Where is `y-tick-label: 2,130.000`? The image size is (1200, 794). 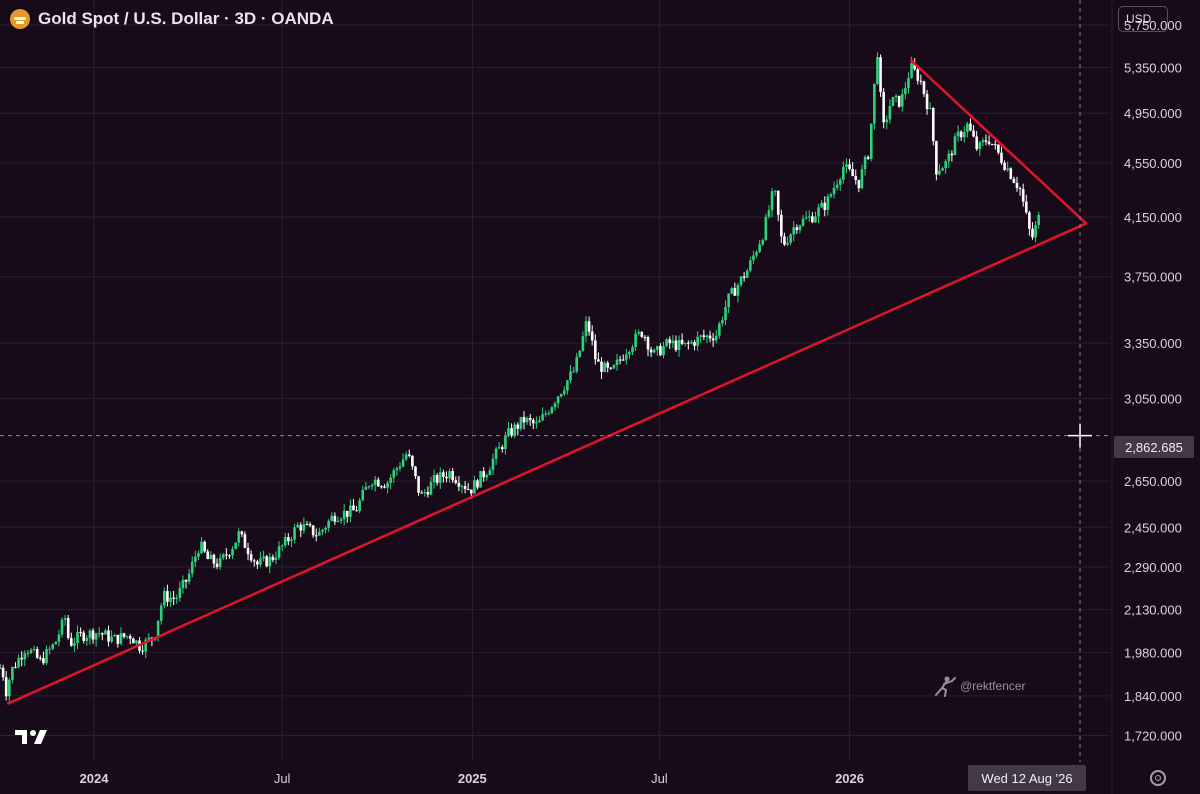 y-tick-label: 2,130.000 is located at coordinates (1153, 610).